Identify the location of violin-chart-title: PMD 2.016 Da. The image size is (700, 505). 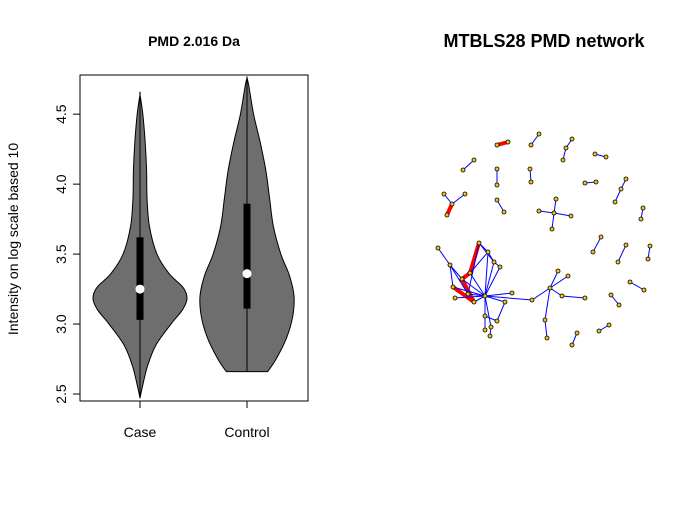
(194, 41).